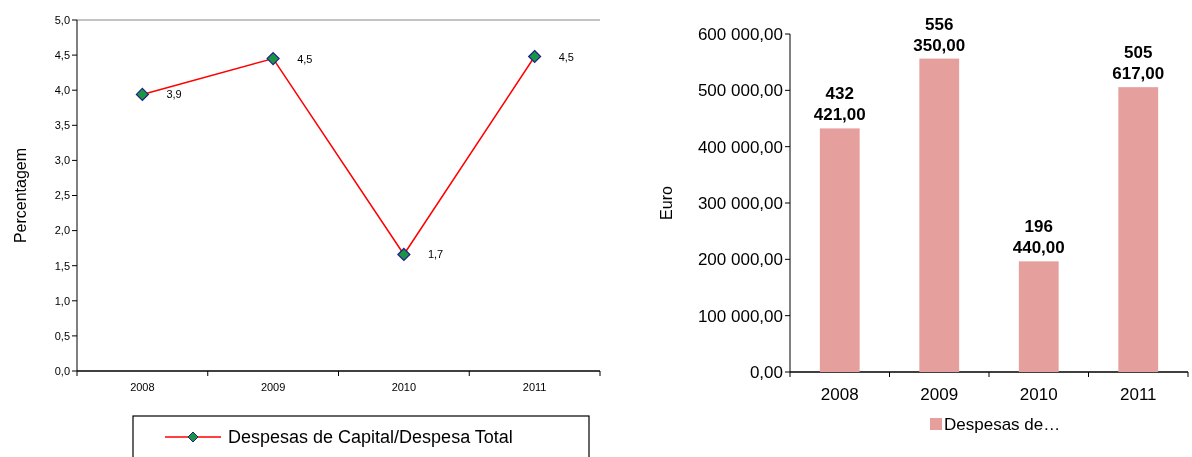 This screenshot has height=457, width=1192. I want to click on y-tick-label: 0,0, so click(62, 370).